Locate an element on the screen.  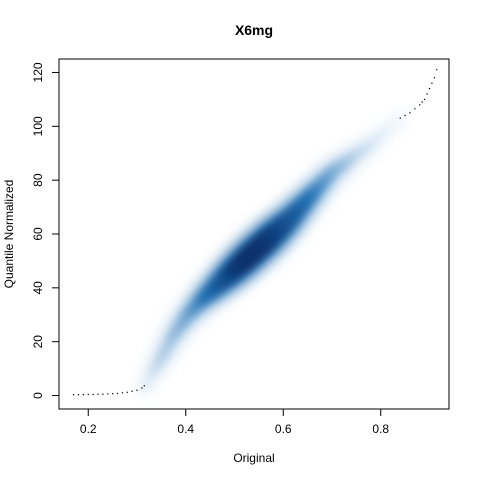
x-axis-label: Original is located at coordinates (253, 458).